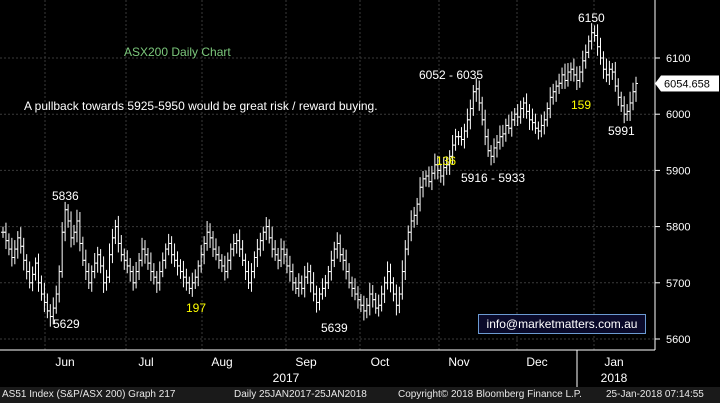 The height and width of the screenshot is (403, 720). Describe the element at coordinates (221, 362) in the screenshot. I see `x-month-label: Aug` at that location.